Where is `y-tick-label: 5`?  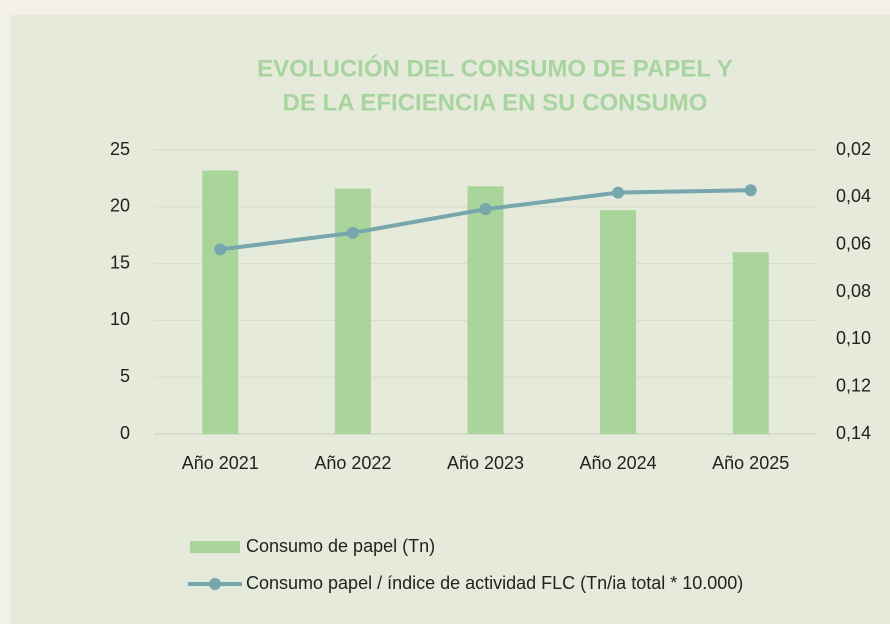
y-tick-label: 5 is located at coordinates (125, 376).